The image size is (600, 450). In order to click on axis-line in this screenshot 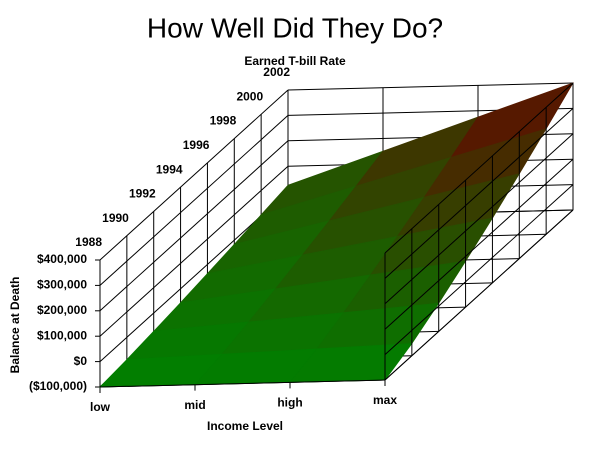, I will do `click(242, 383)`.